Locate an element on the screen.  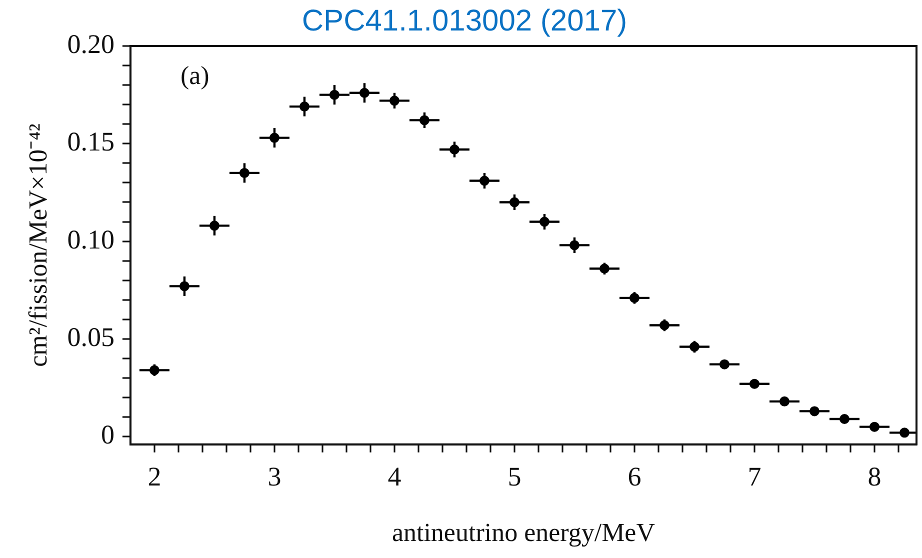
x-tick-label: 4 is located at coordinates (395, 477).